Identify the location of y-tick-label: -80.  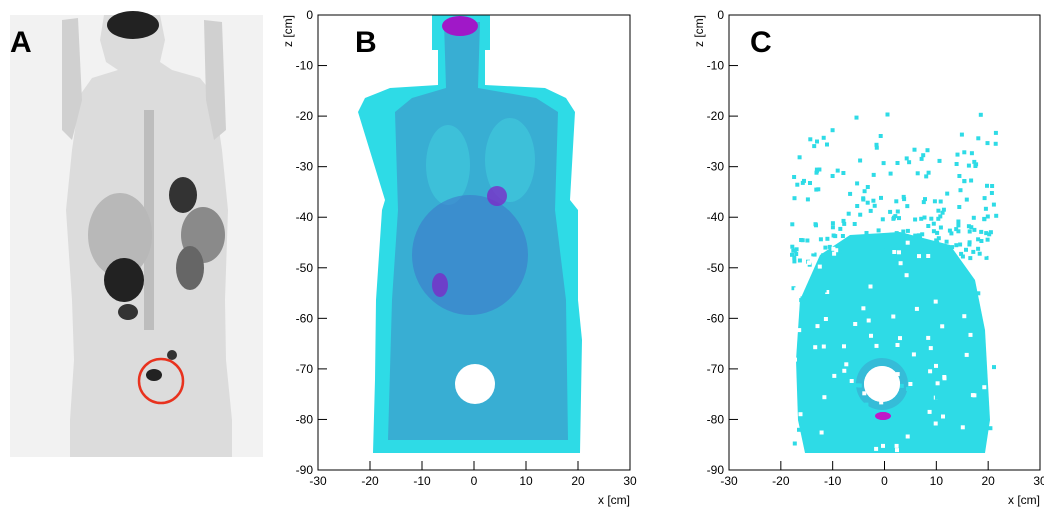
(716, 419).